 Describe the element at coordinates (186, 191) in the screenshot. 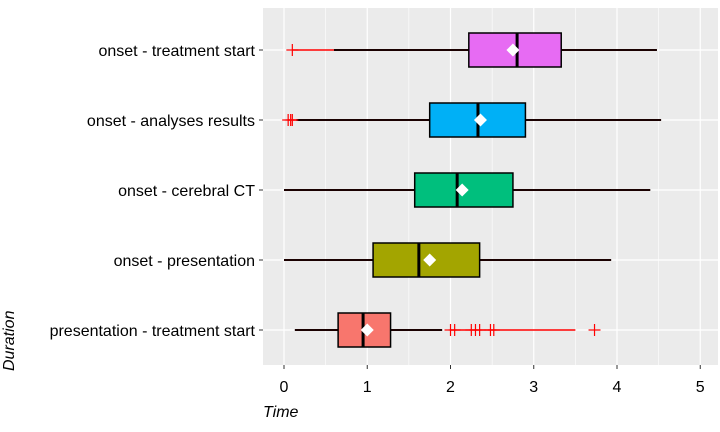

I see `y-tick-label: onset - cerebral CT` at that location.